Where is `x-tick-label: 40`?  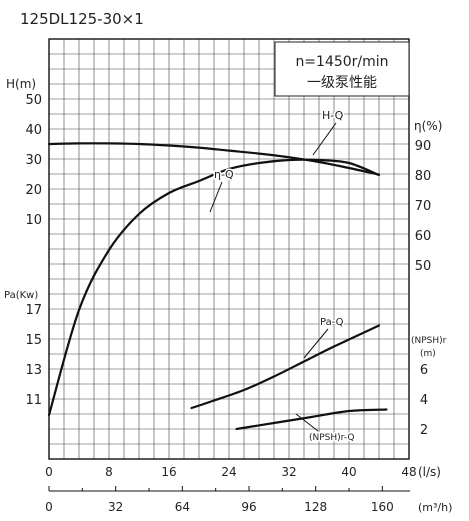
x-tick-label: 40 is located at coordinates (348, 472).